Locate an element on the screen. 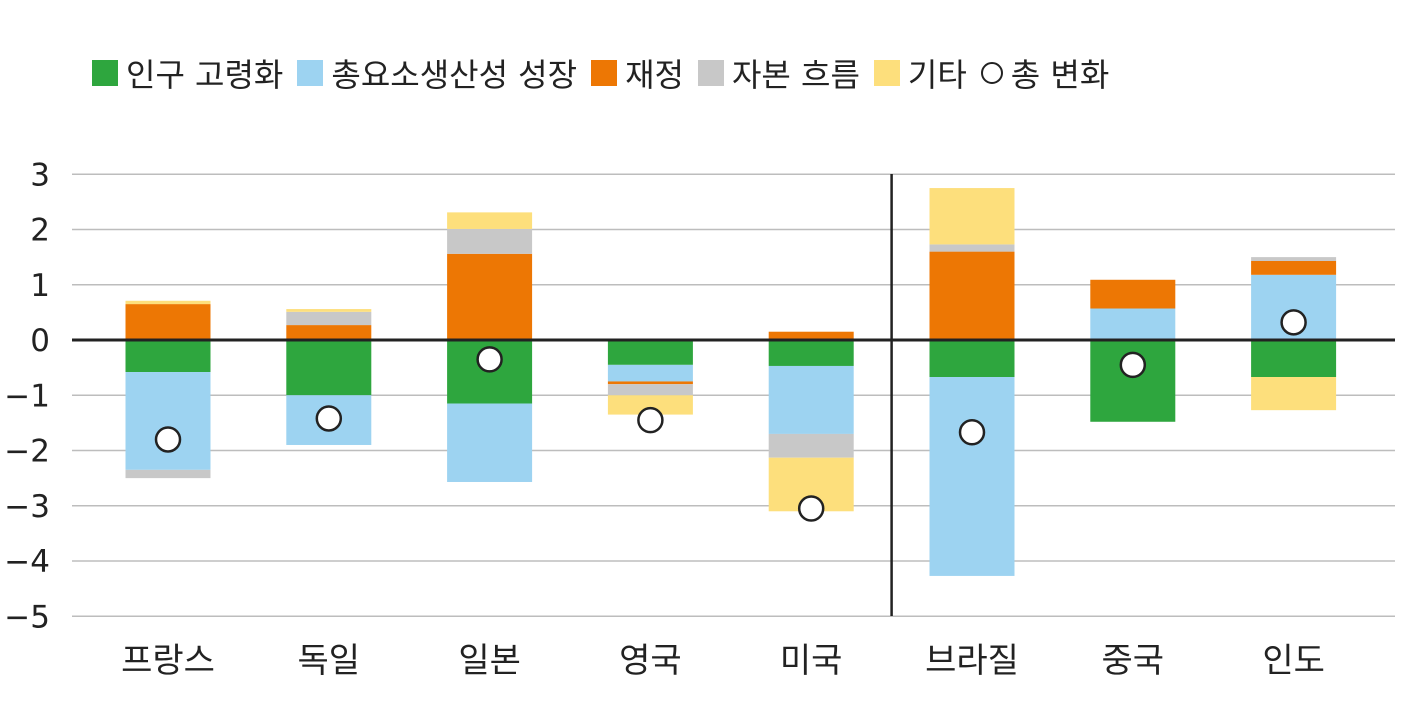 This screenshot has height=703, width=1409. y-tick-label: −5 is located at coordinates (27, 617).